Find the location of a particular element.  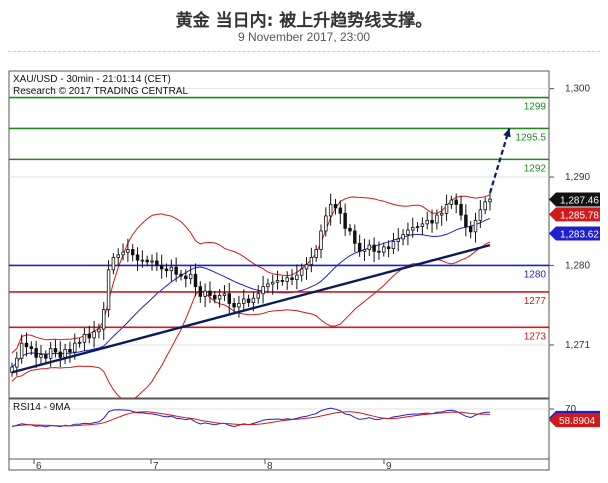

y-tick-label: 1,300 is located at coordinates (577, 89).